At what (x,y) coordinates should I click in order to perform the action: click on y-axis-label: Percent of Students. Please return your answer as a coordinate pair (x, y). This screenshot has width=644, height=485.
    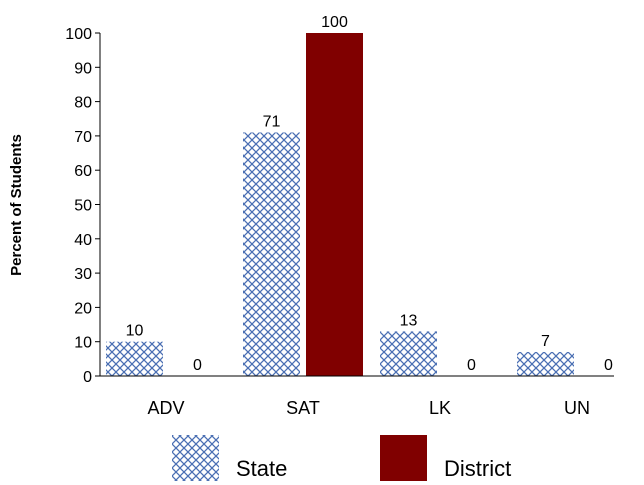
    Looking at the image, I should click on (16, 205).